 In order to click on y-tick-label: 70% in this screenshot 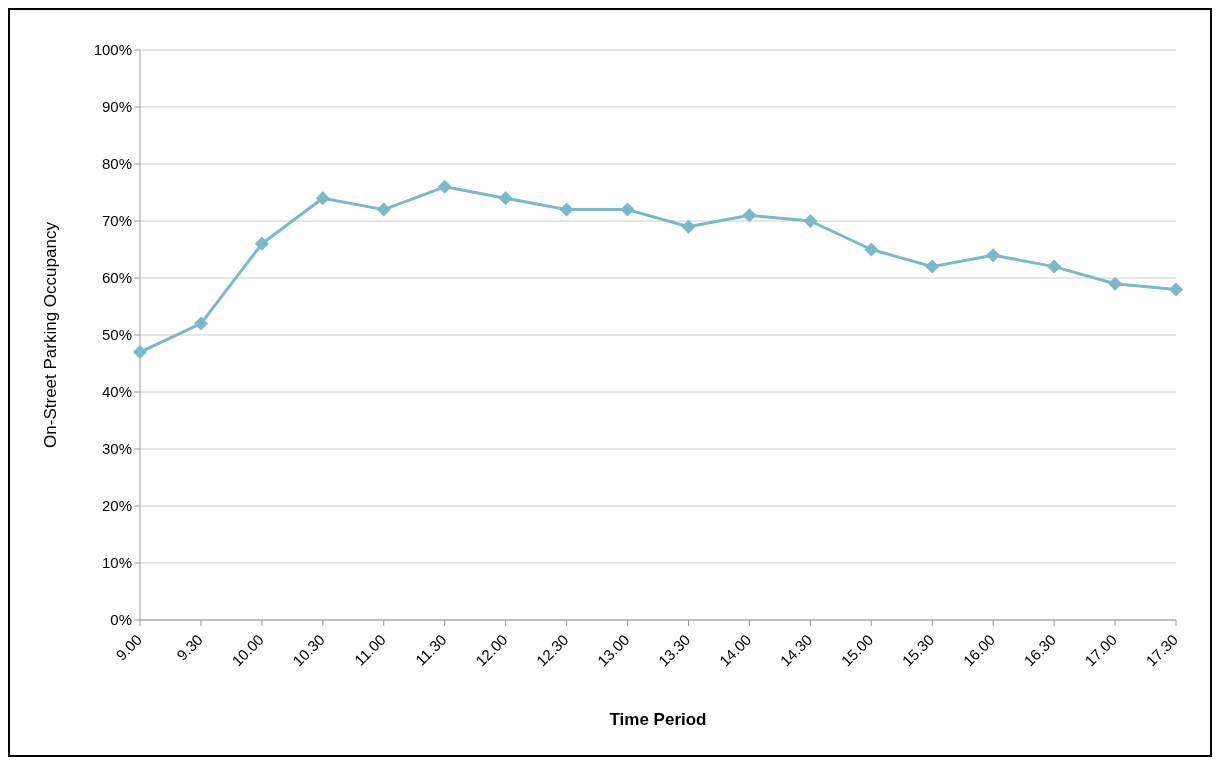, I will do `click(116, 221)`.